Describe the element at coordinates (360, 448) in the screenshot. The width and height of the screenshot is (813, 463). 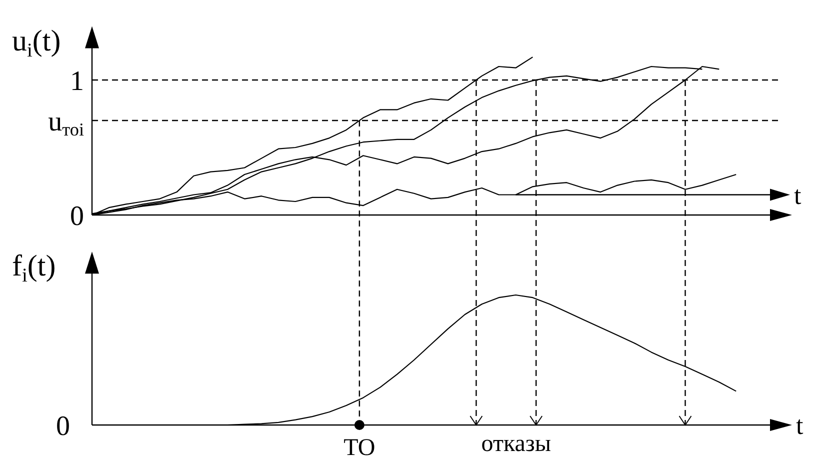
I see `text: ТО` at that location.